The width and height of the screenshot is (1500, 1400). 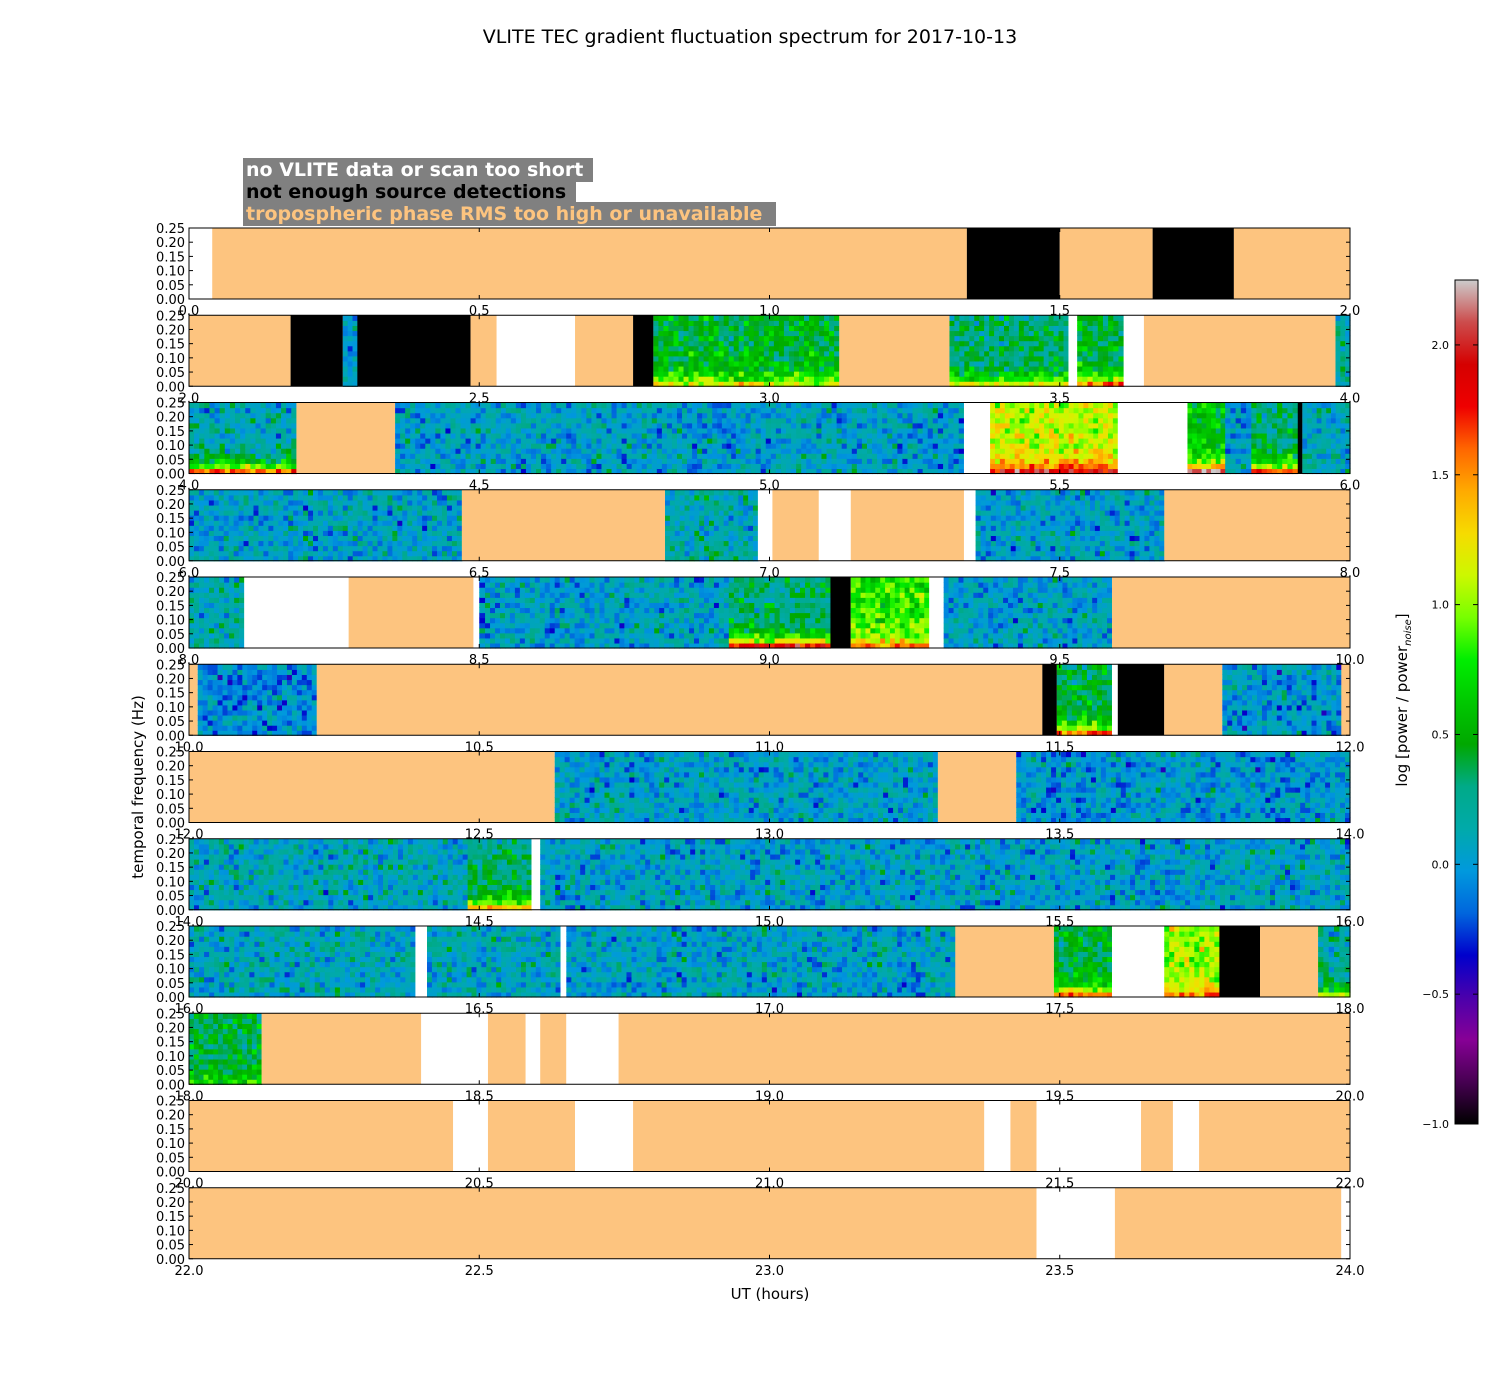 I want to click on y-tick-label: 0.00, so click(x=170, y=387).